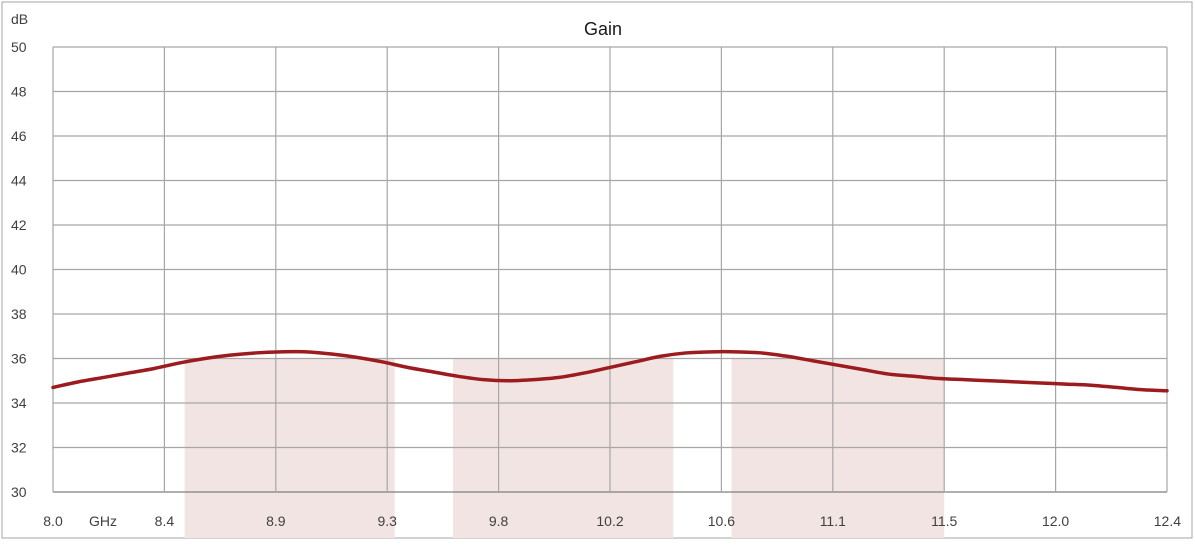 Image resolution: width=1195 pixels, height=547 pixels. I want to click on y-tick-label: 38, so click(19, 314).